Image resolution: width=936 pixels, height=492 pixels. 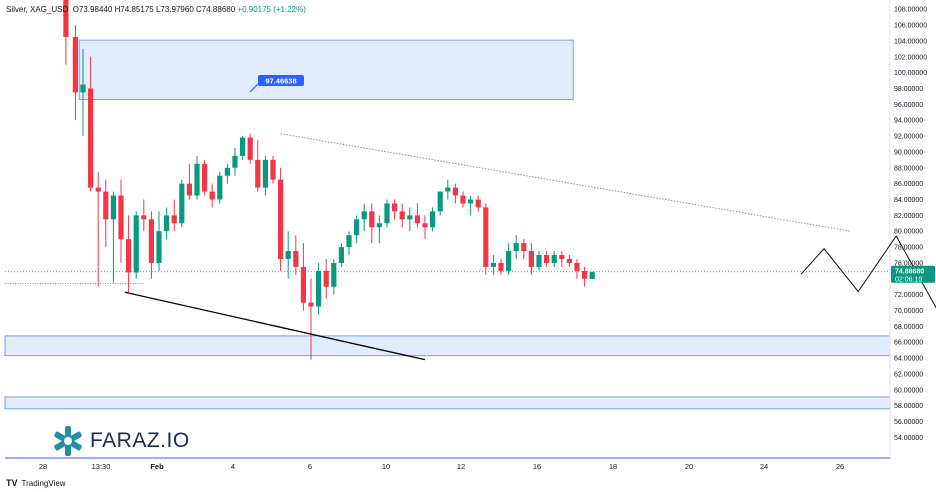 What do you see at coordinates (157, 466) in the screenshot?
I see `time-tick-label: Feb` at bounding box center [157, 466].